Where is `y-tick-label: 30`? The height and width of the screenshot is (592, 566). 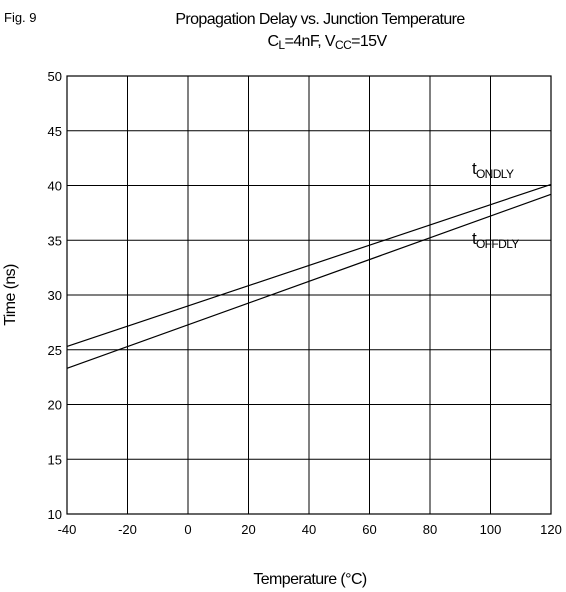
y-tick-label: 30 is located at coordinates (55, 295).